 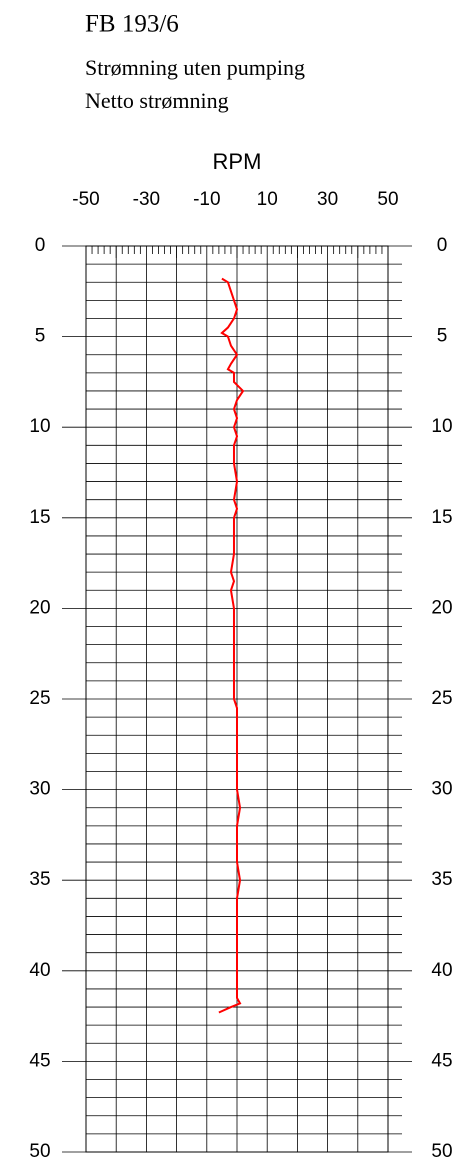 What do you see at coordinates (146, 199) in the screenshot?
I see `x-tick-label: -30` at bounding box center [146, 199].